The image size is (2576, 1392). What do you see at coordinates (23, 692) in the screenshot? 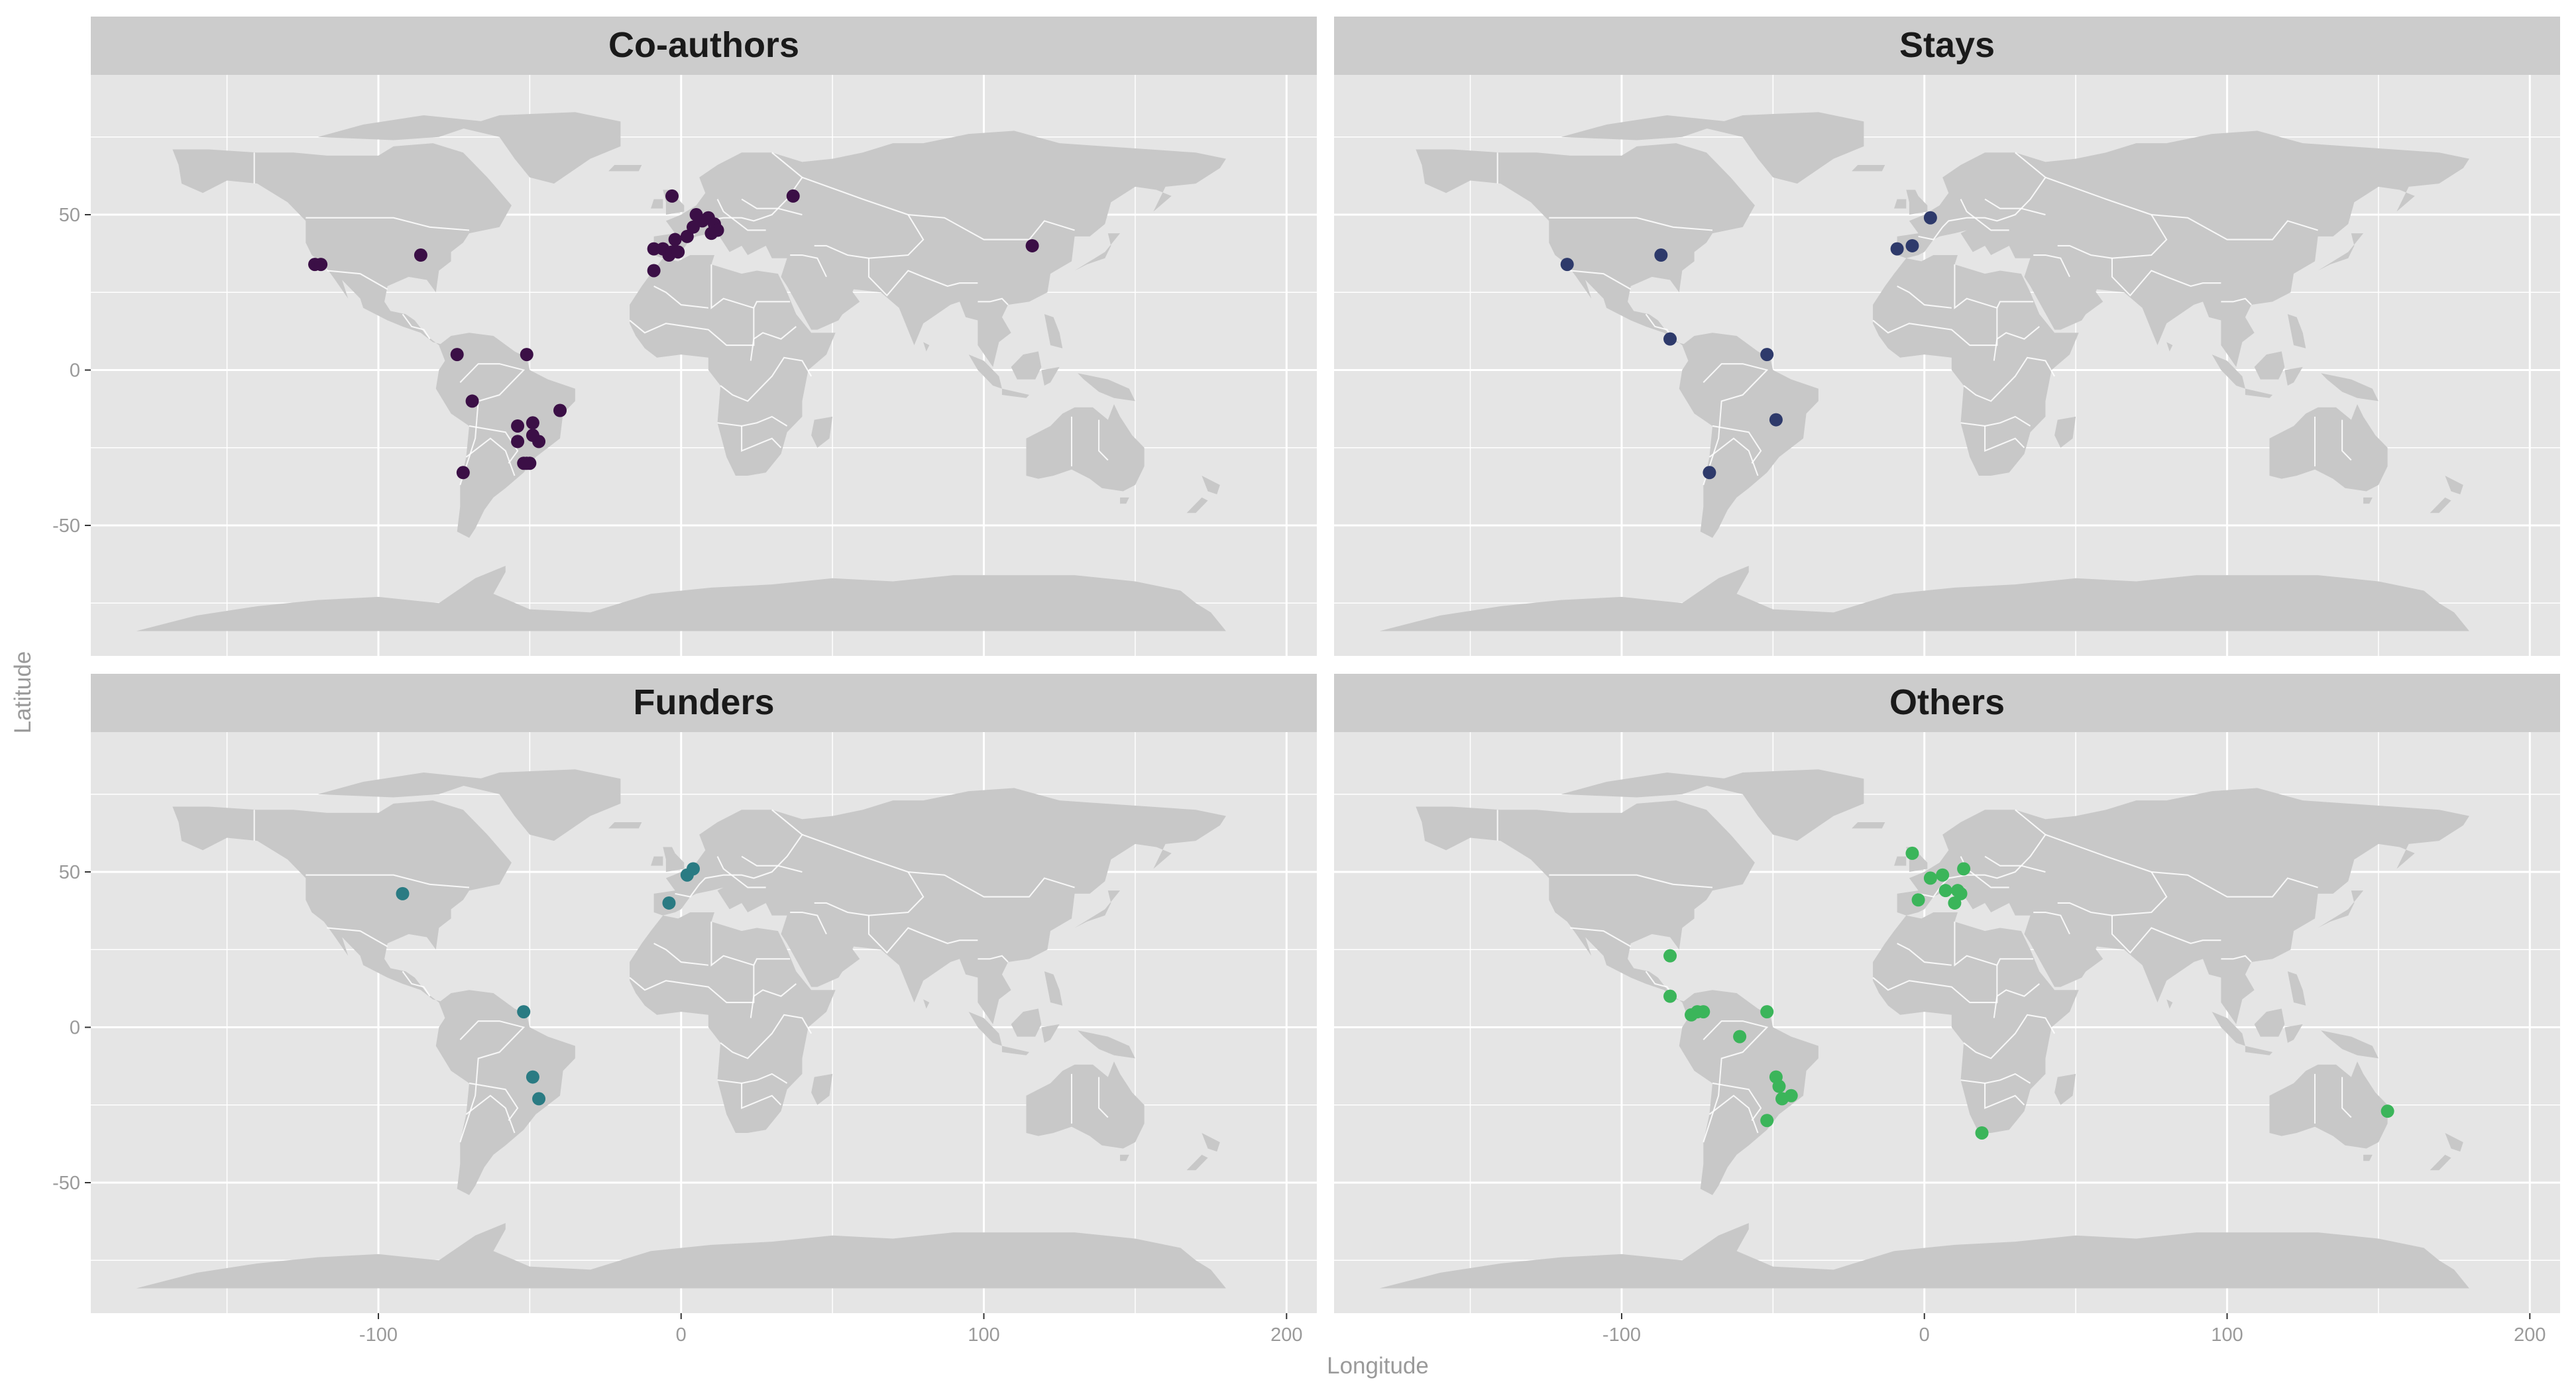
I see `y-axis-title: Latitude` at bounding box center [23, 692].